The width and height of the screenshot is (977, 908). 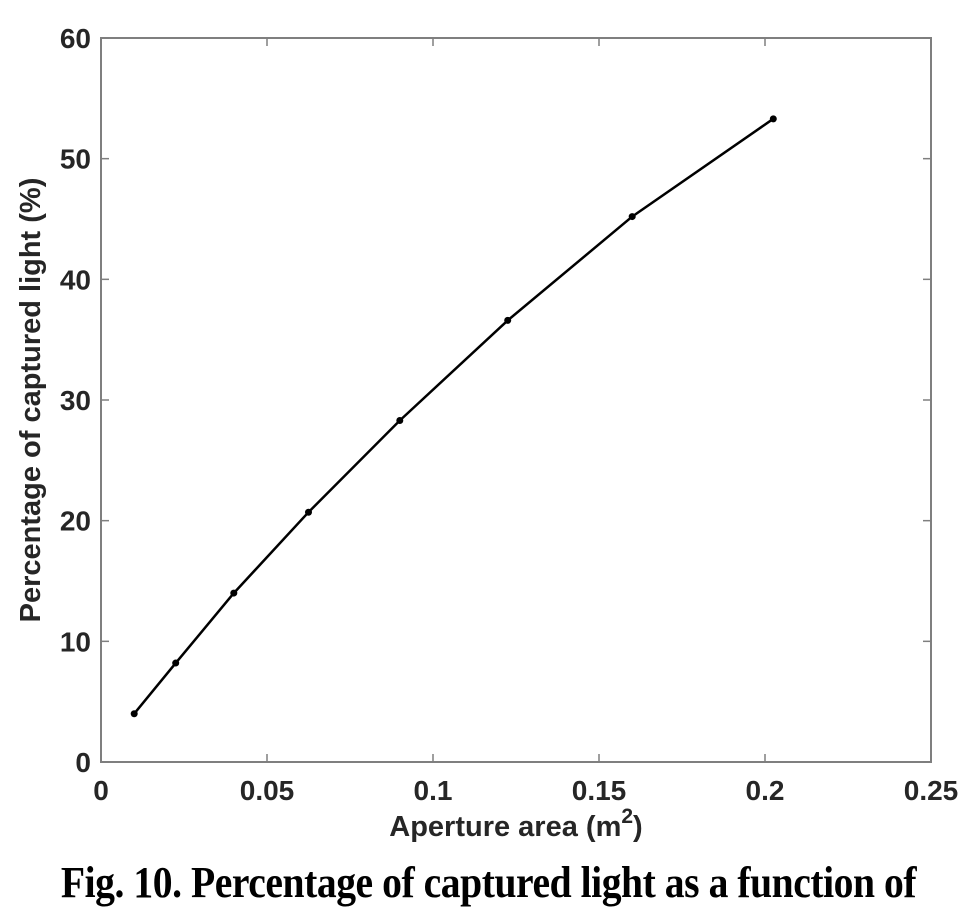 What do you see at coordinates (638, 827) in the screenshot?
I see `x-axis-label-close: )` at bounding box center [638, 827].